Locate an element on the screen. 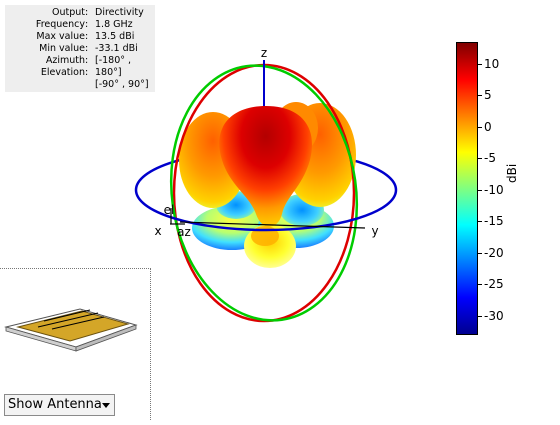 This screenshot has width=560, height=425. info-row: Output: Directivity is located at coordinates (80, 13).